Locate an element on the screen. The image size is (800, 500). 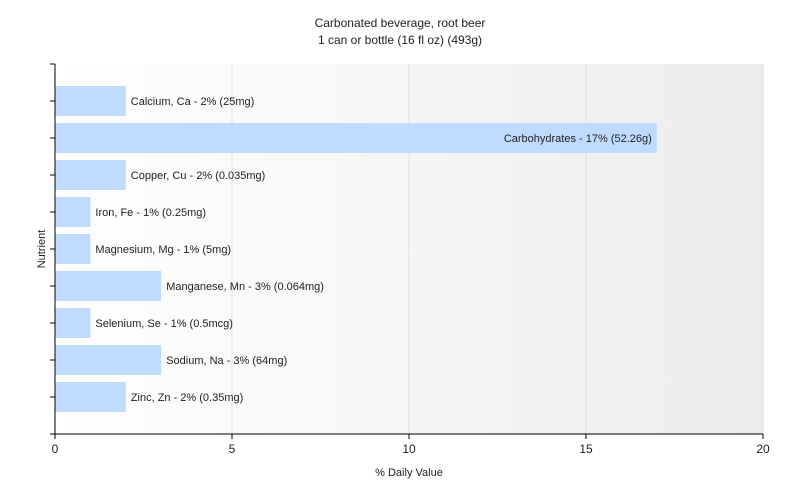
x-tick-label-3: 15 is located at coordinates (586, 449).